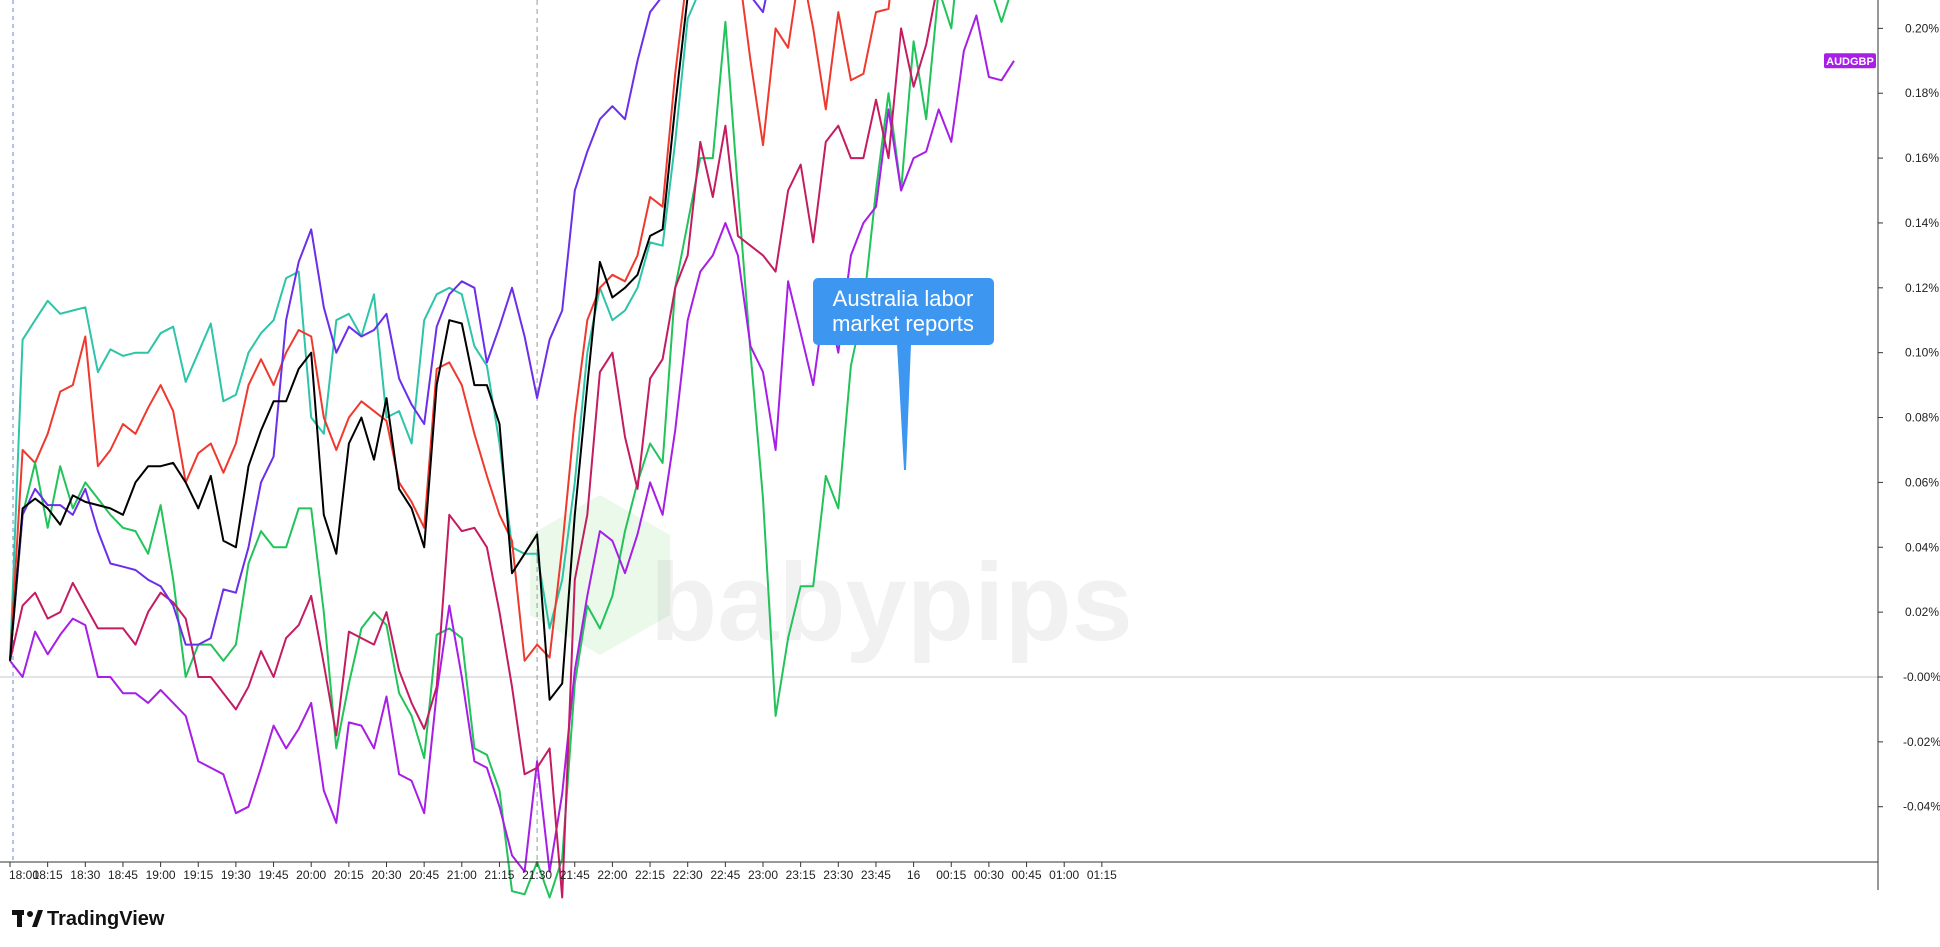 The width and height of the screenshot is (1940, 947). What do you see at coordinates (386, 875) in the screenshot?
I see `x-tick-label: 20:30` at bounding box center [386, 875].